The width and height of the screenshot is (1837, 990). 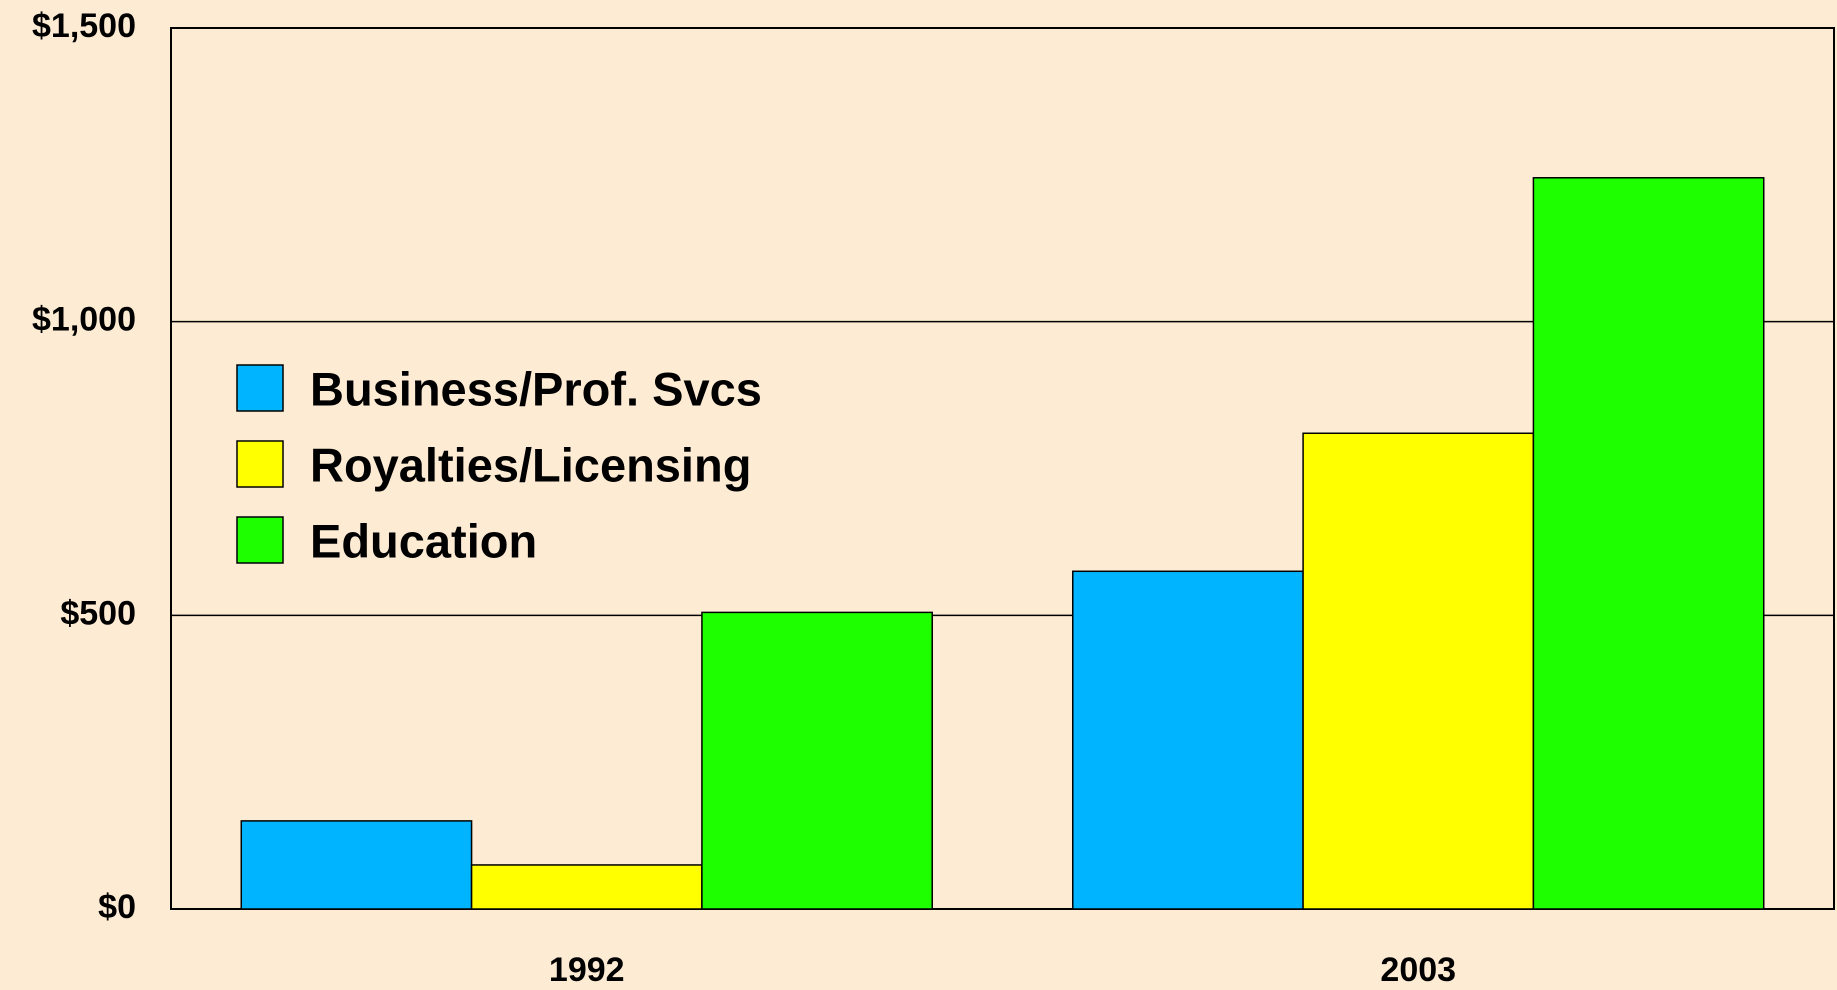 What do you see at coordinates (1418, 970) in the screenshot?
I see `x-tick-label: 2003` at bounding box center [1418, 970].